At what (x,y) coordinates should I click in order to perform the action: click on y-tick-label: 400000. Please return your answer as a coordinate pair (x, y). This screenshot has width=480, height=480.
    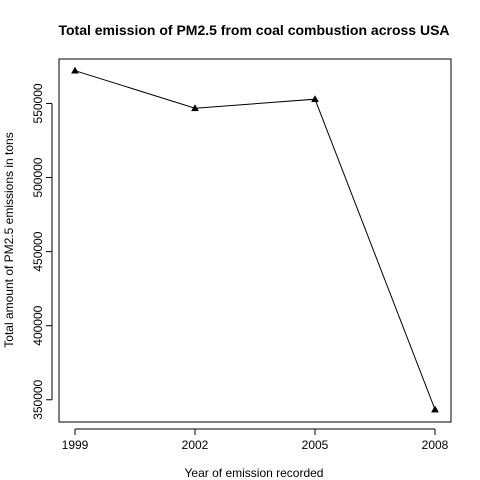
    Looking at the image, I should click on (38, 325).